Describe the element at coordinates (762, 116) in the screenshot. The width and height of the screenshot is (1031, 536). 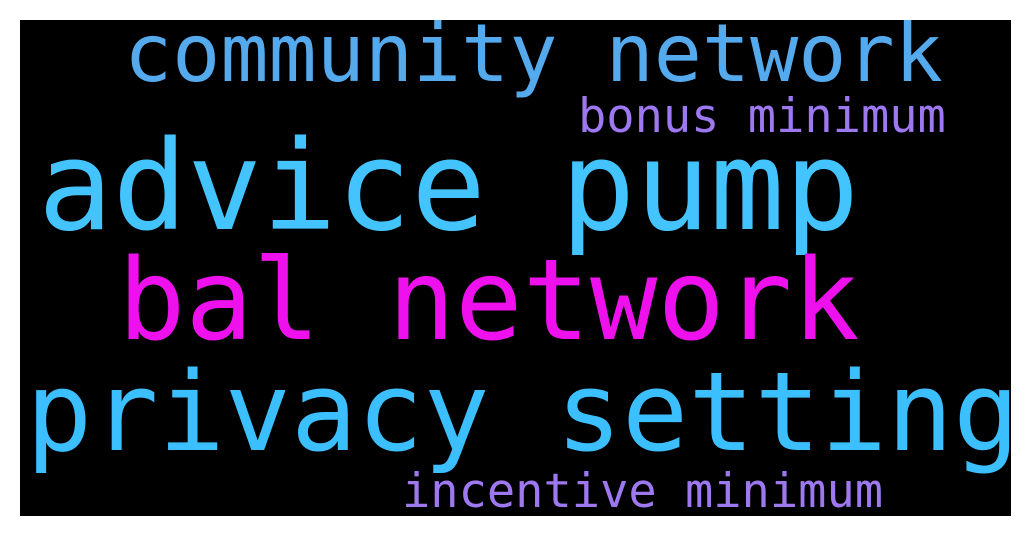
I see `word-bonus-minimum: bonus minimum` at that location.